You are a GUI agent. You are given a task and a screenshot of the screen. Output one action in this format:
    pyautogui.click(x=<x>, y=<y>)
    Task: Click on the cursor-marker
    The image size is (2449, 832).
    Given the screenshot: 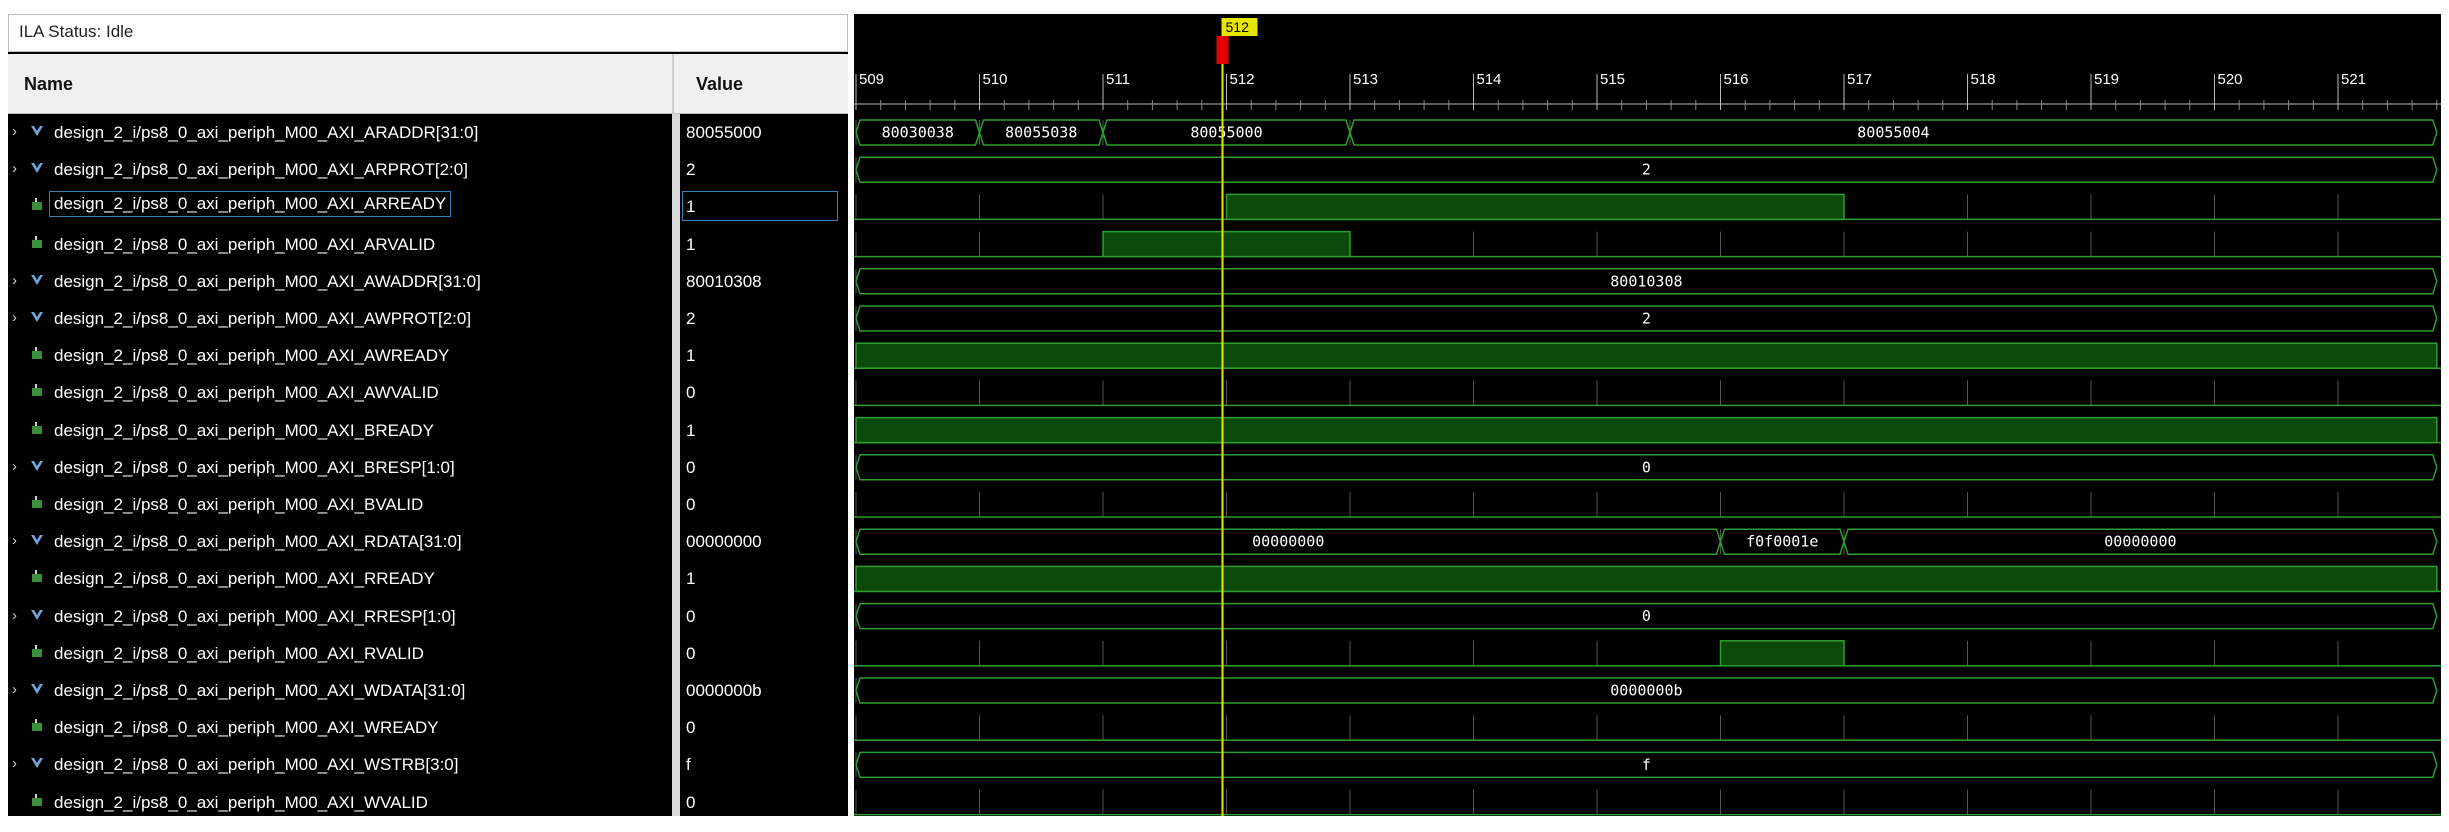 What is the action you would take?
    pyautogui.click(x=1222, y=50)
    